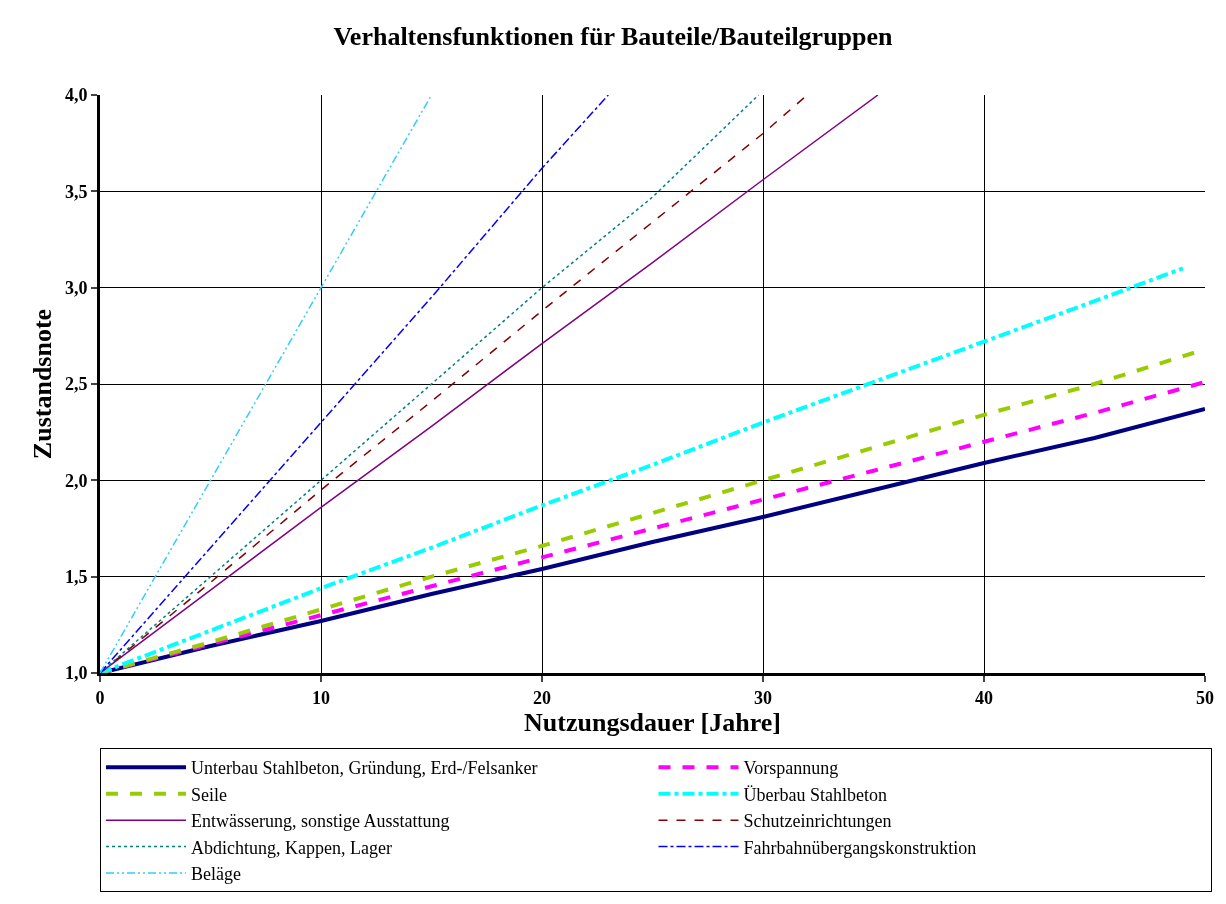 Image resolution: width=1226 pixels, height=904 pixels. Describe the element at coordinates (1205, 697) in the screenshot. I see `x-tick-label: 50` at that location.